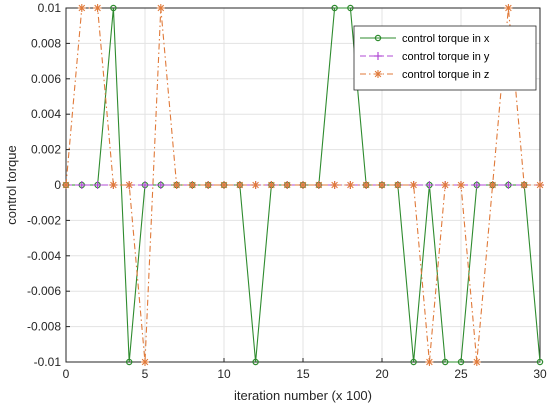 This screenshot has width=550, height=409. What do you see at coordinates (46, 150) in the screenshot?
I see `y-tick-label: 0.002` at bounding box center [46, 150].